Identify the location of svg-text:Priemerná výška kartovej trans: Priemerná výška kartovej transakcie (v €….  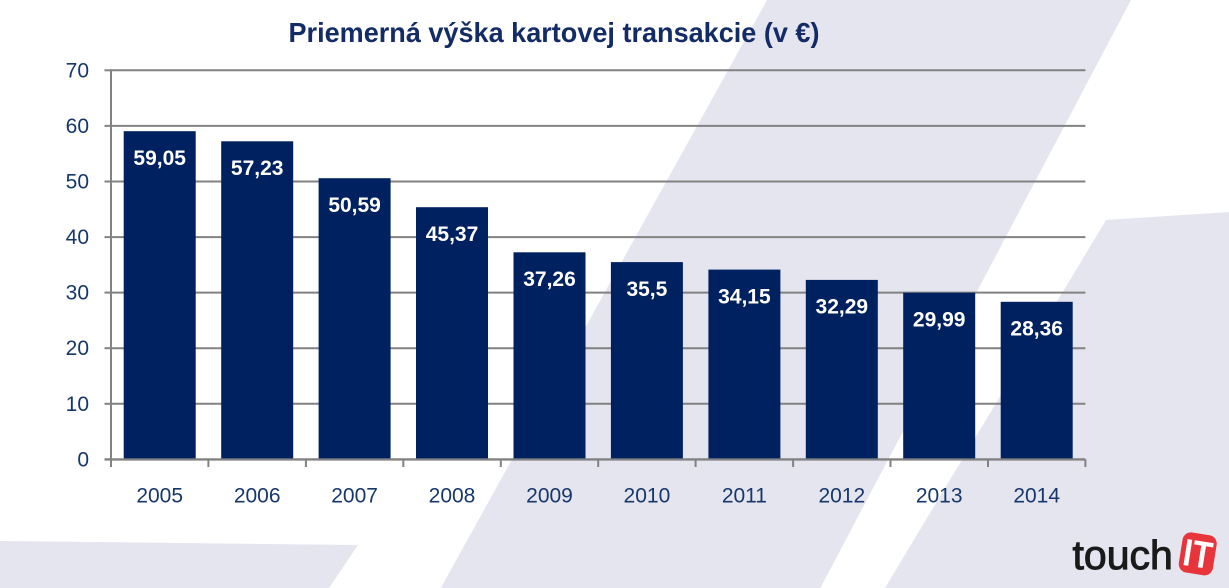
(554, 32).